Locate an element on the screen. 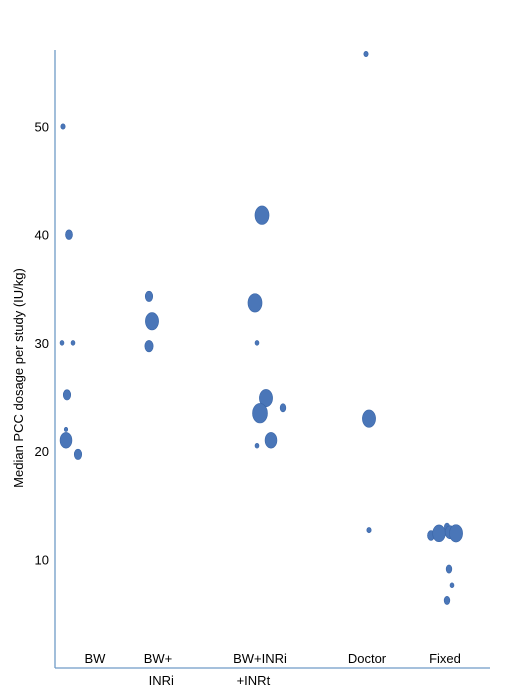 This screenshot has height=693, width=520. y-axis-title: Median PCC dosage per study (IU/kg) is located at coordinates (18, 378).